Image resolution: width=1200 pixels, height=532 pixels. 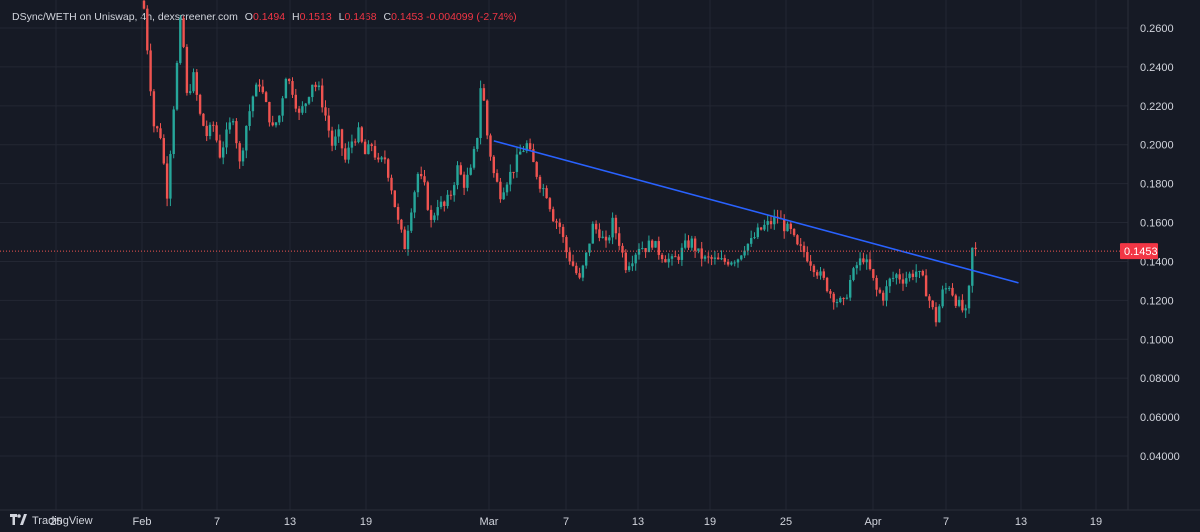 What do you see at coordinates (471, 17) in the screenshot?
I see `change-value: -0.004099 (-2.74%)` at bounding box center [471, 17].